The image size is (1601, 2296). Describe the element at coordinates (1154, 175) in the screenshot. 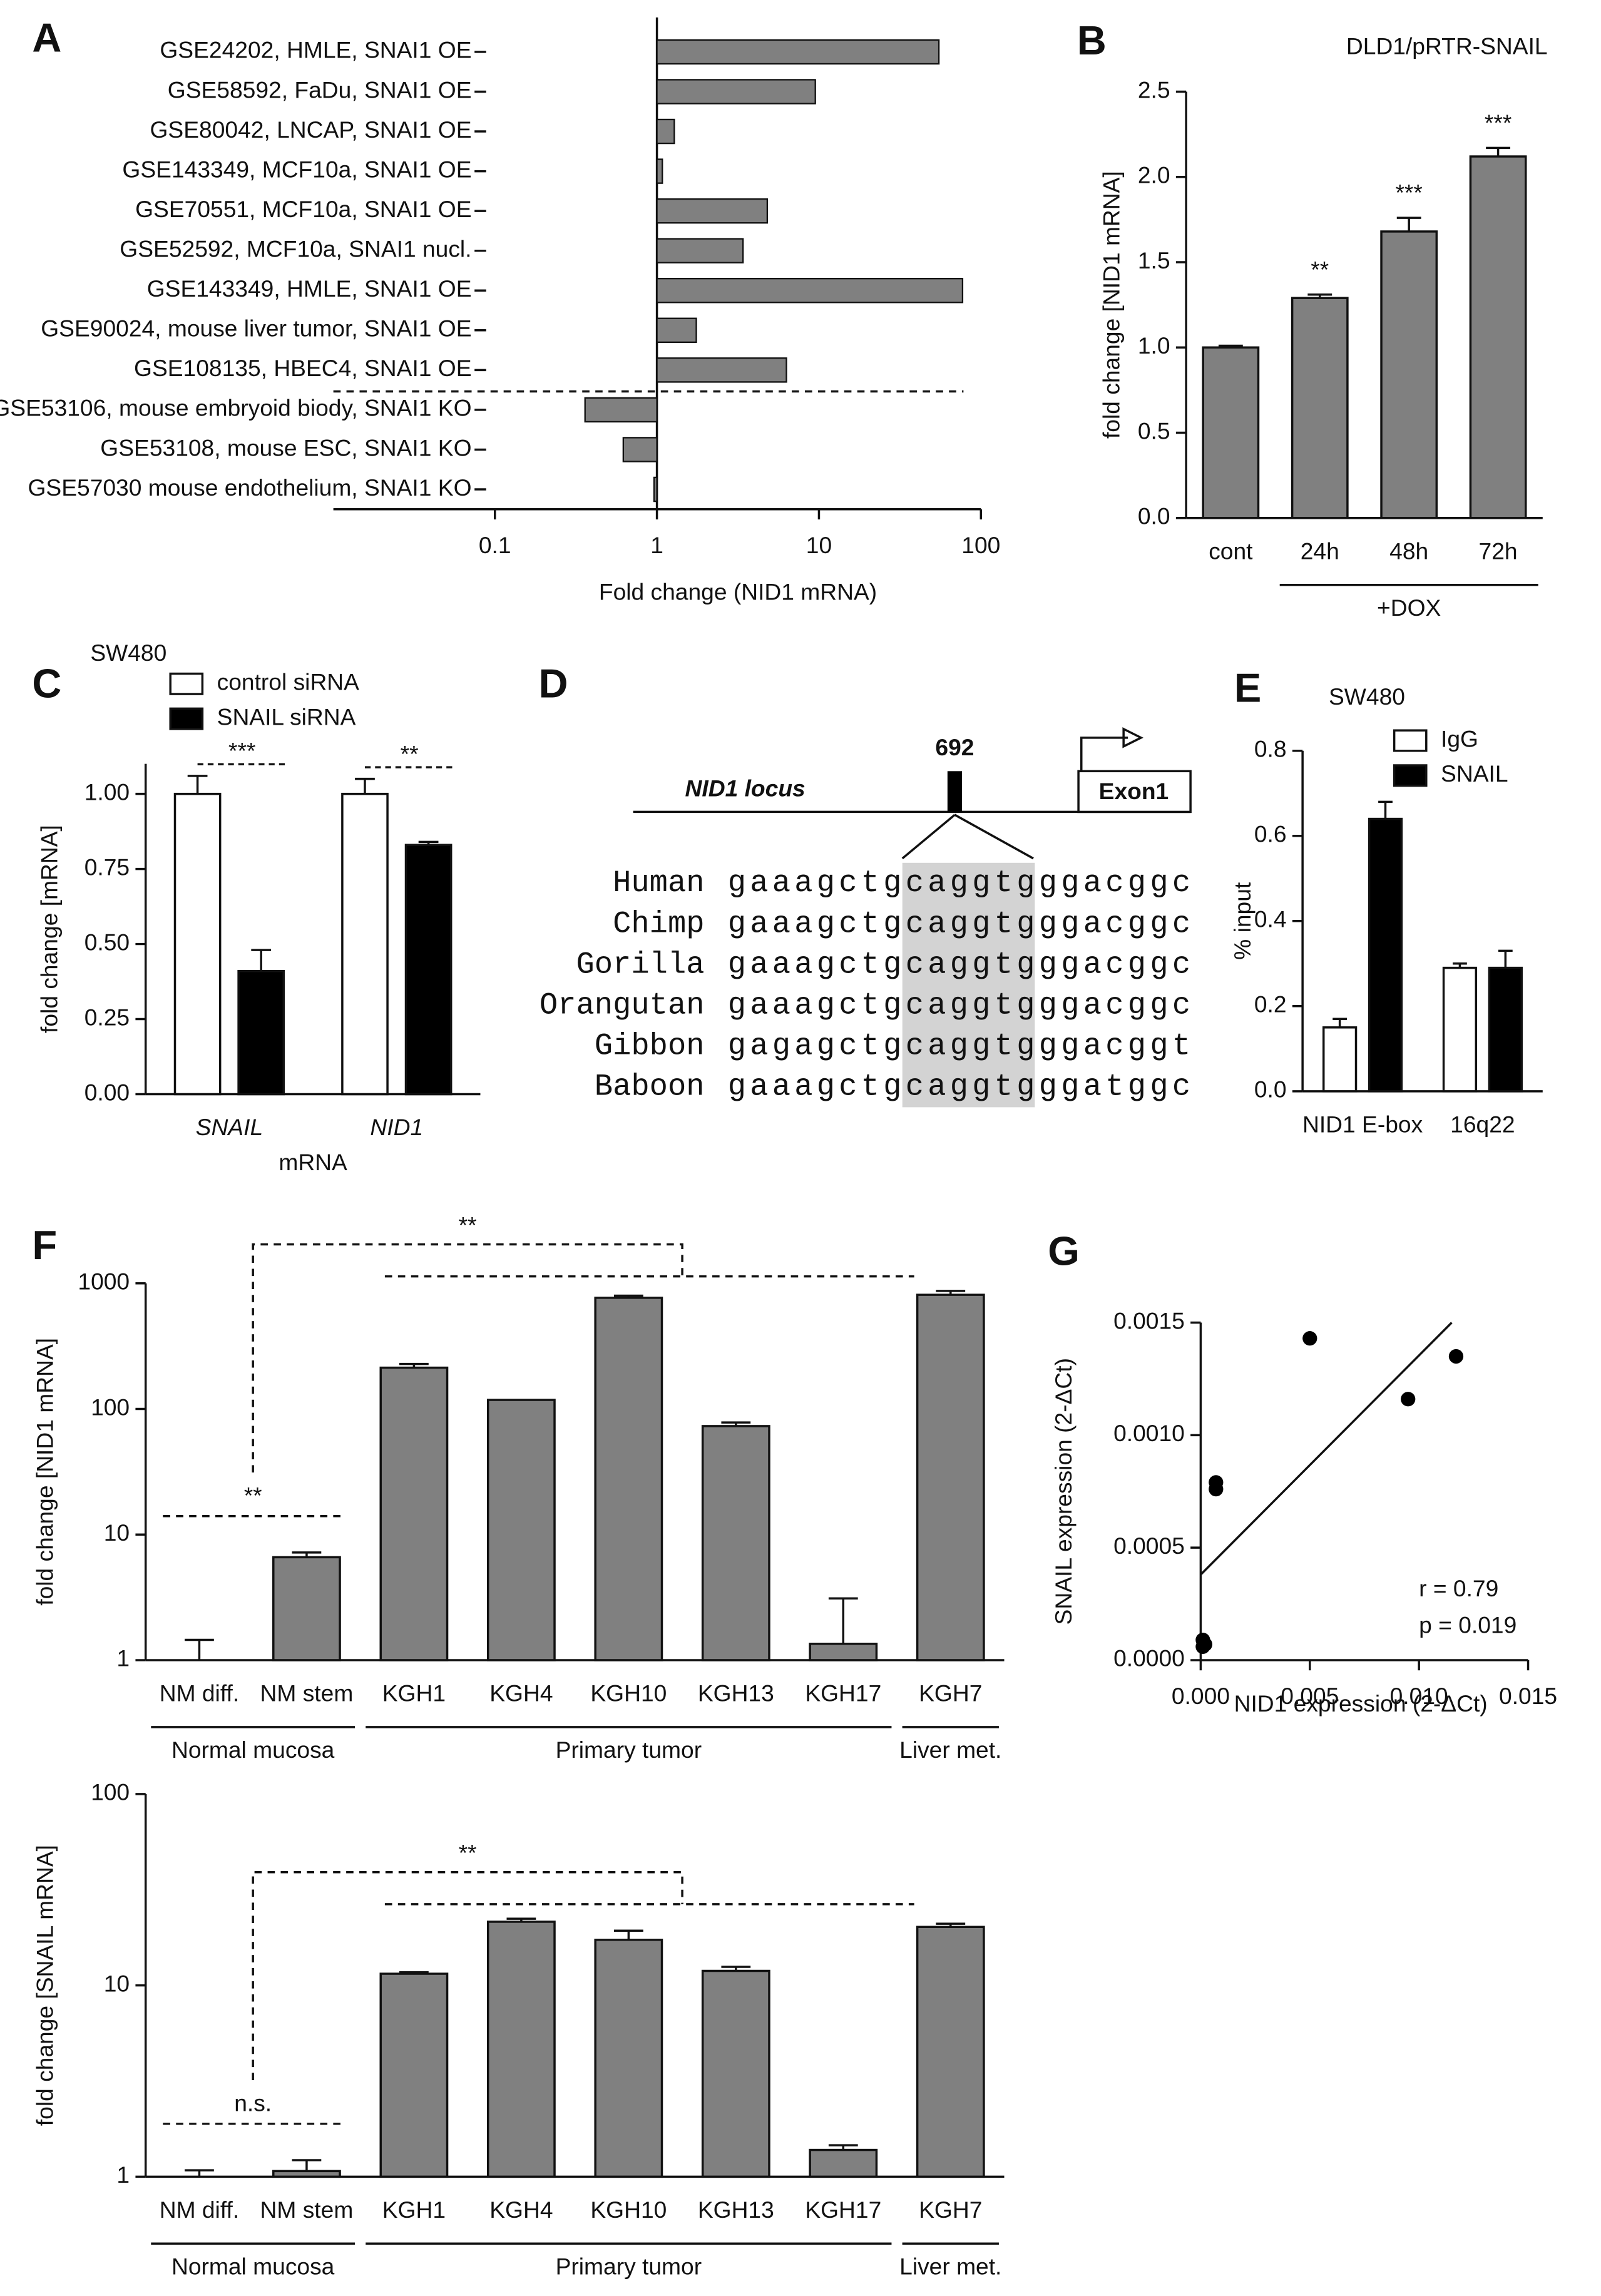

I see `y-tick-label: 2.0` at that location.